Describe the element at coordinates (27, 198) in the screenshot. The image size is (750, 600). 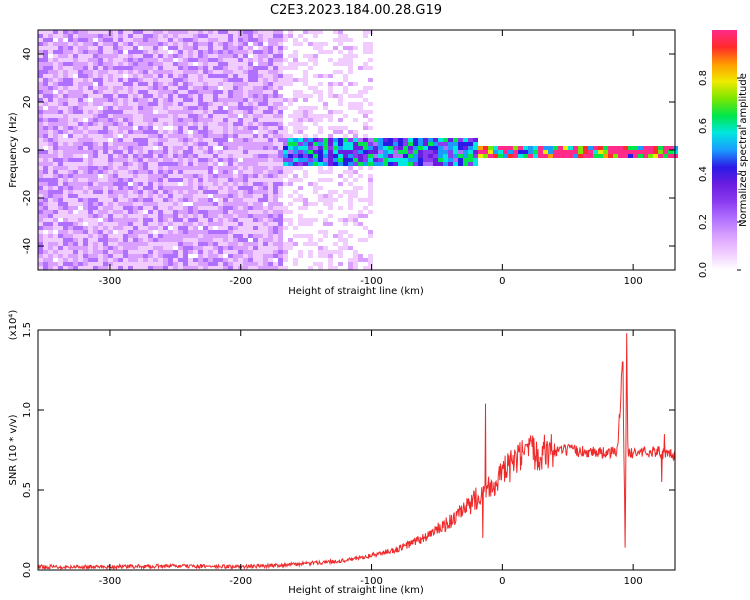
I see `y-tick-label: -20` at that location.